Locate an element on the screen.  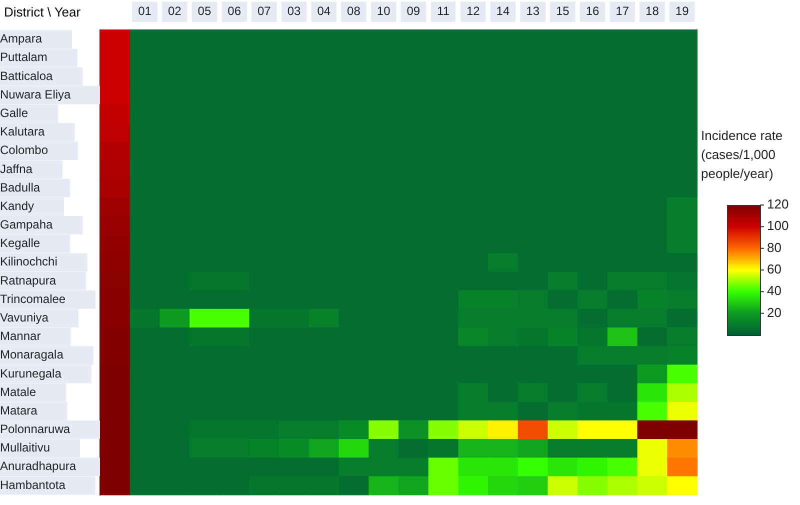
x-tick-label: 09 is located at coordinates (413, 11).